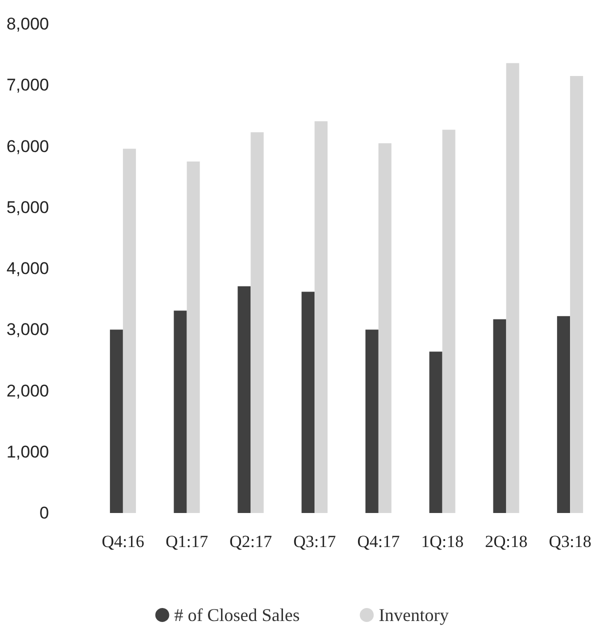 The image size is (604, 637). I want to click on y-tick-label: 2,000, so click(27, 390).